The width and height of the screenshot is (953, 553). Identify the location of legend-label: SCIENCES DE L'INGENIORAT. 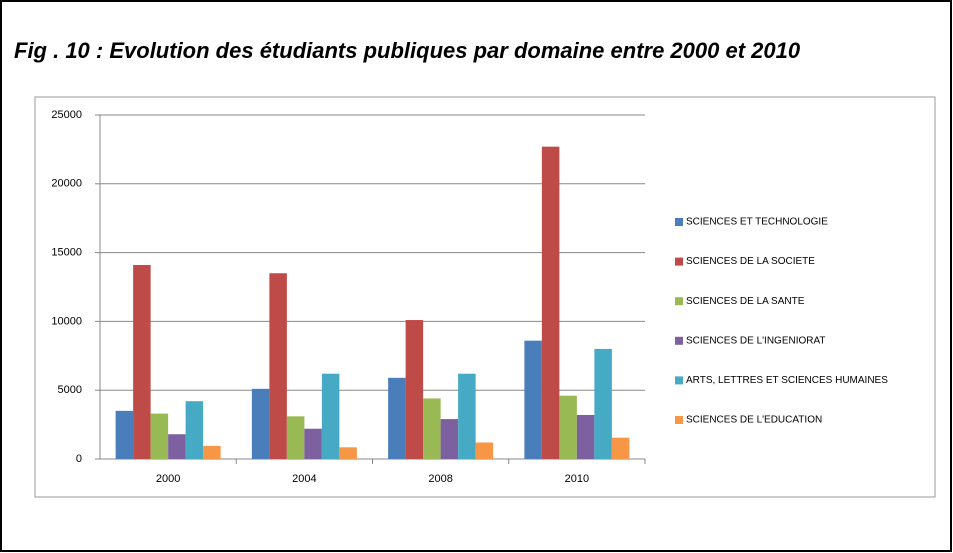
(756, 340).